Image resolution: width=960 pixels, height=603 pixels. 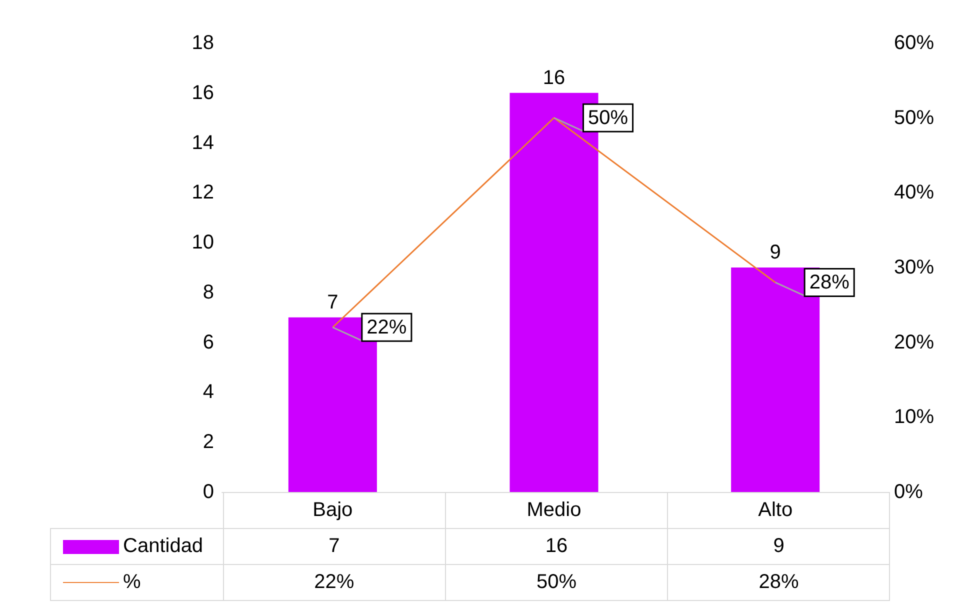 What do you see at coordinates (203, 43) in the screenshot?
I see `y-tick-label: 18` at bounding box center [203, 43].